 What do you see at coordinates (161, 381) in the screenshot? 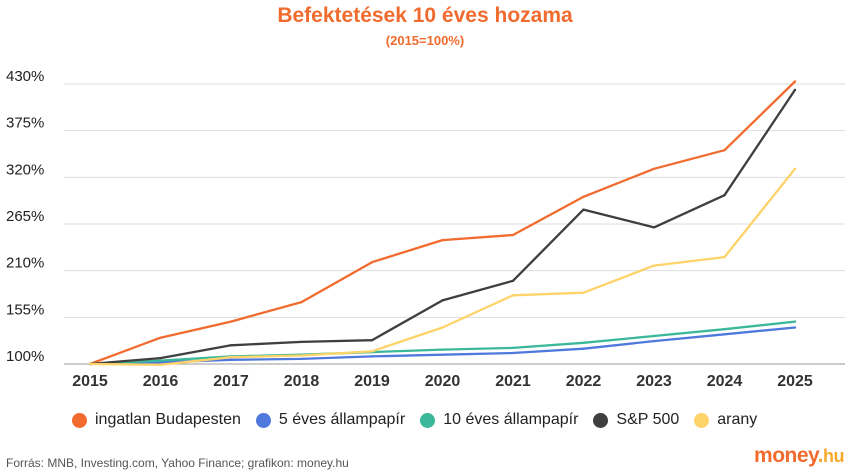
I see `x-tick-label: 2016` at bounding box center [161, 381].